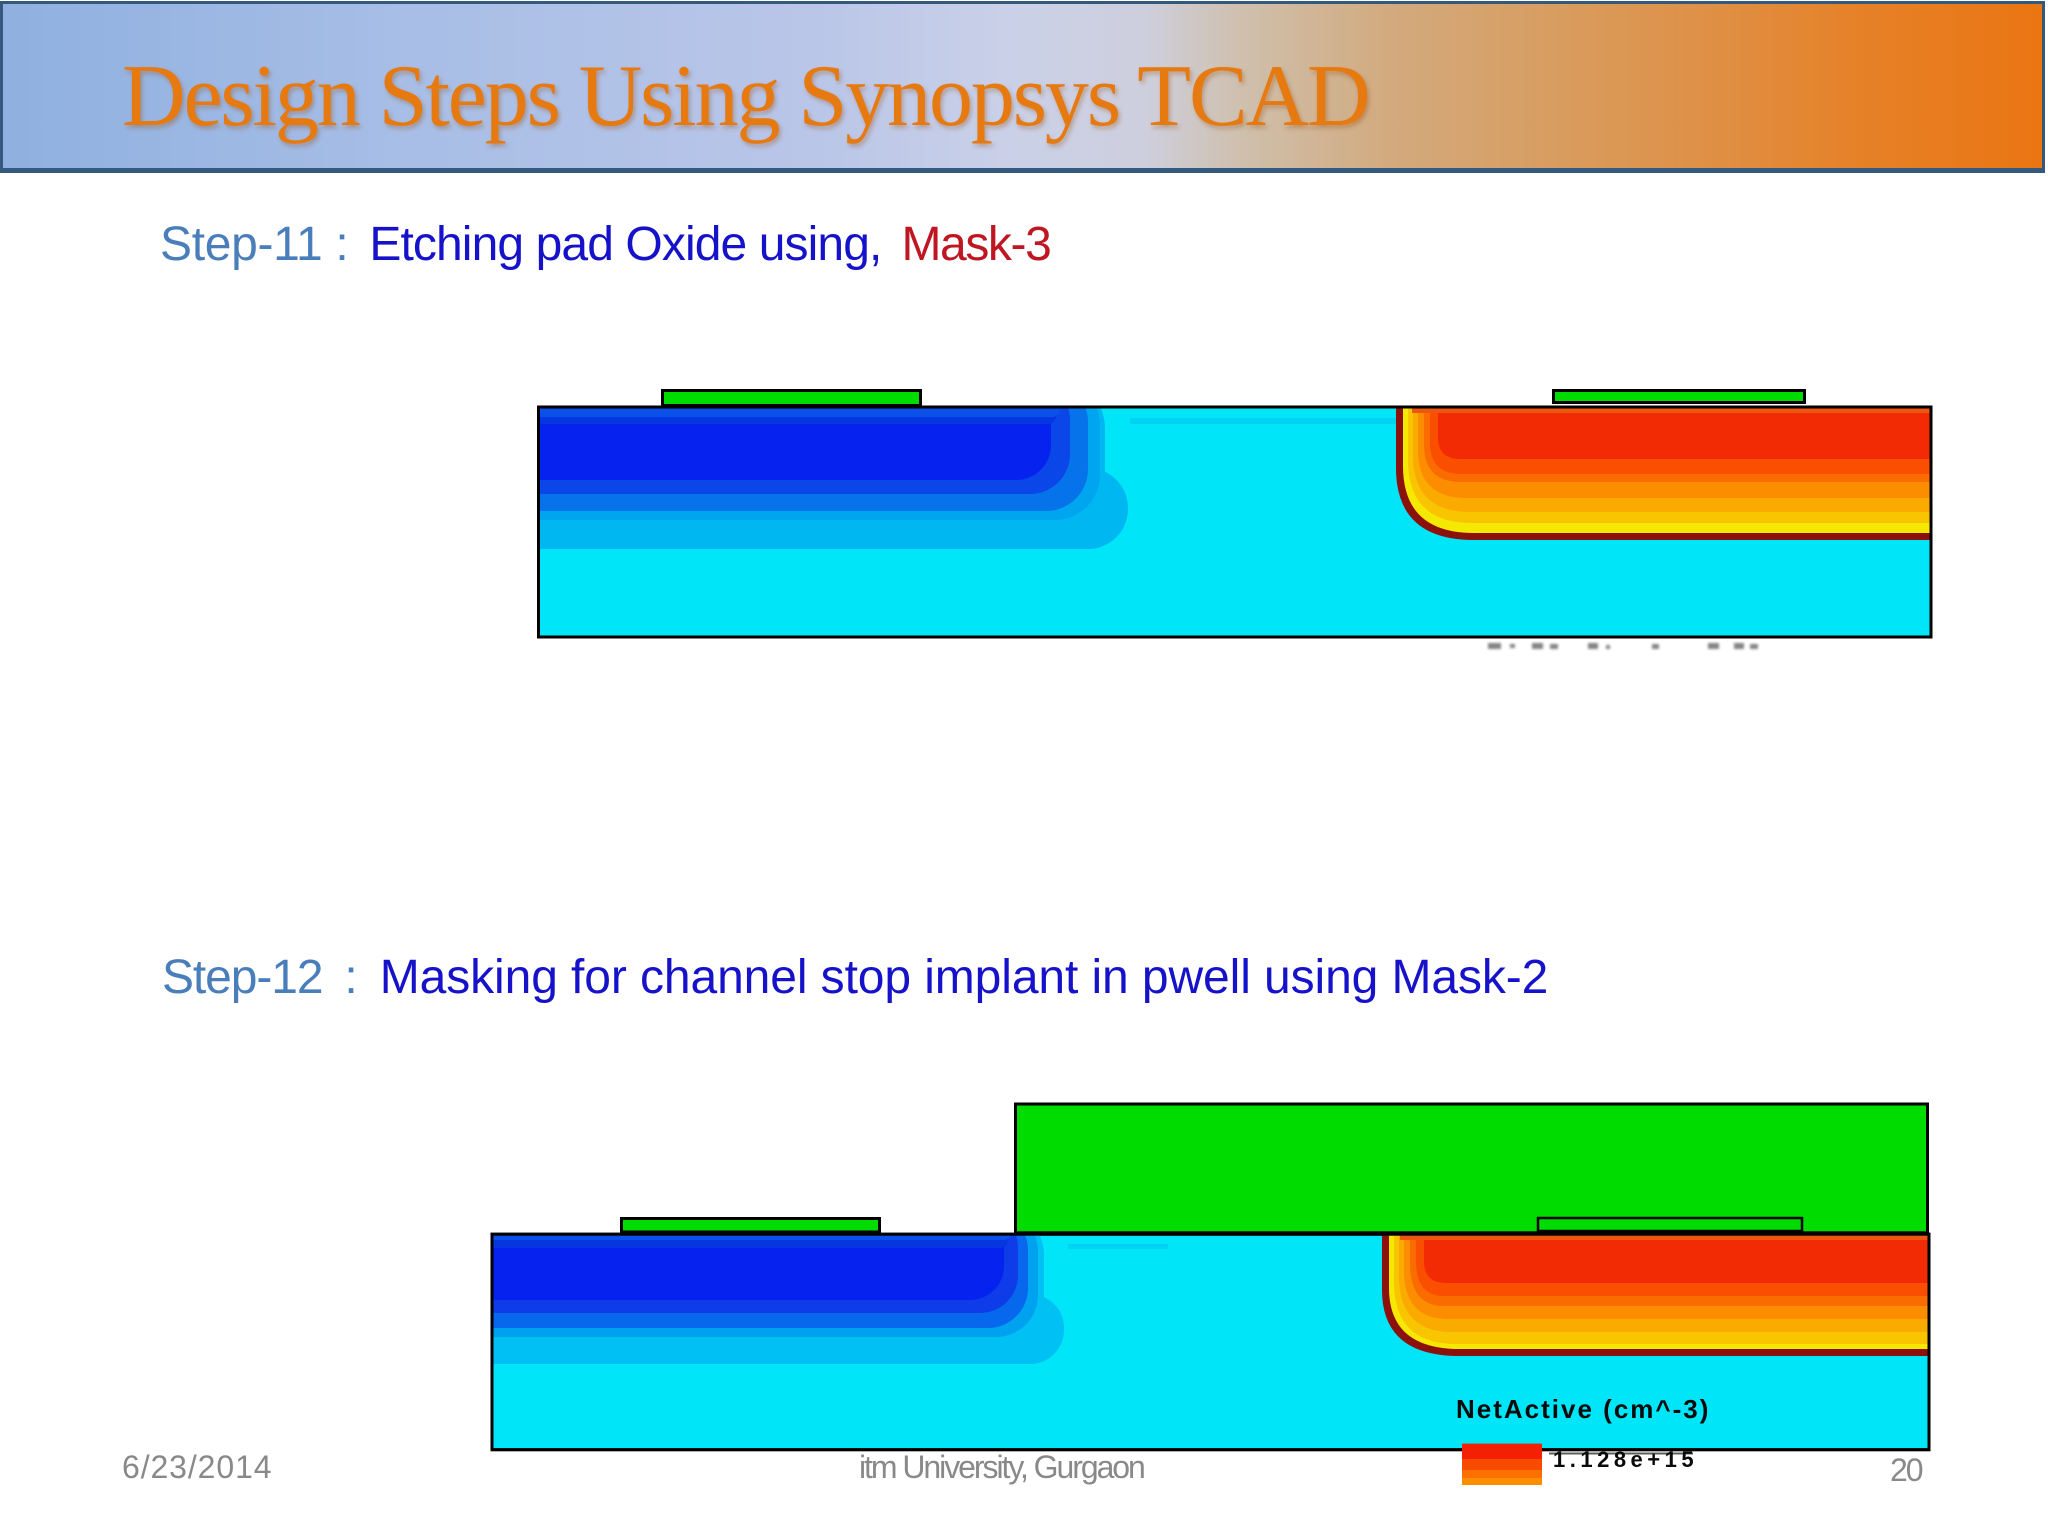 The width and height of the screenshot is (2048, 1536). What do you see at coordinates (1583, 1409) in the screenshot?
I see `svg-text: NetActive (cm^-3)` at bounding box center [1583, 1409].